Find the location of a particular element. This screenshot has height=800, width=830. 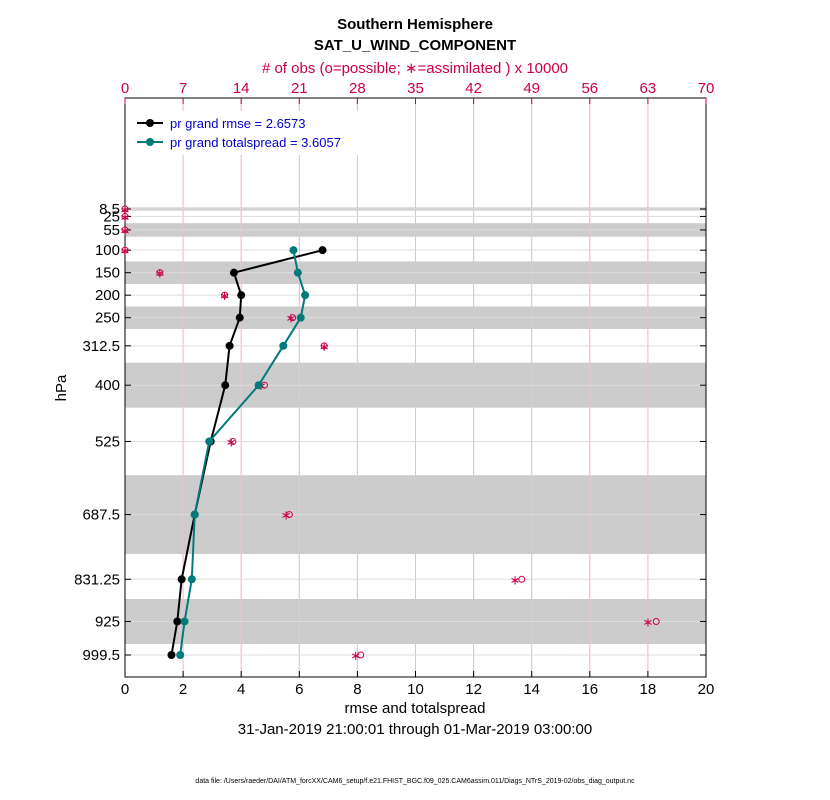

obs-assimilated-200: ∗ is located at coordinates (224, 295).